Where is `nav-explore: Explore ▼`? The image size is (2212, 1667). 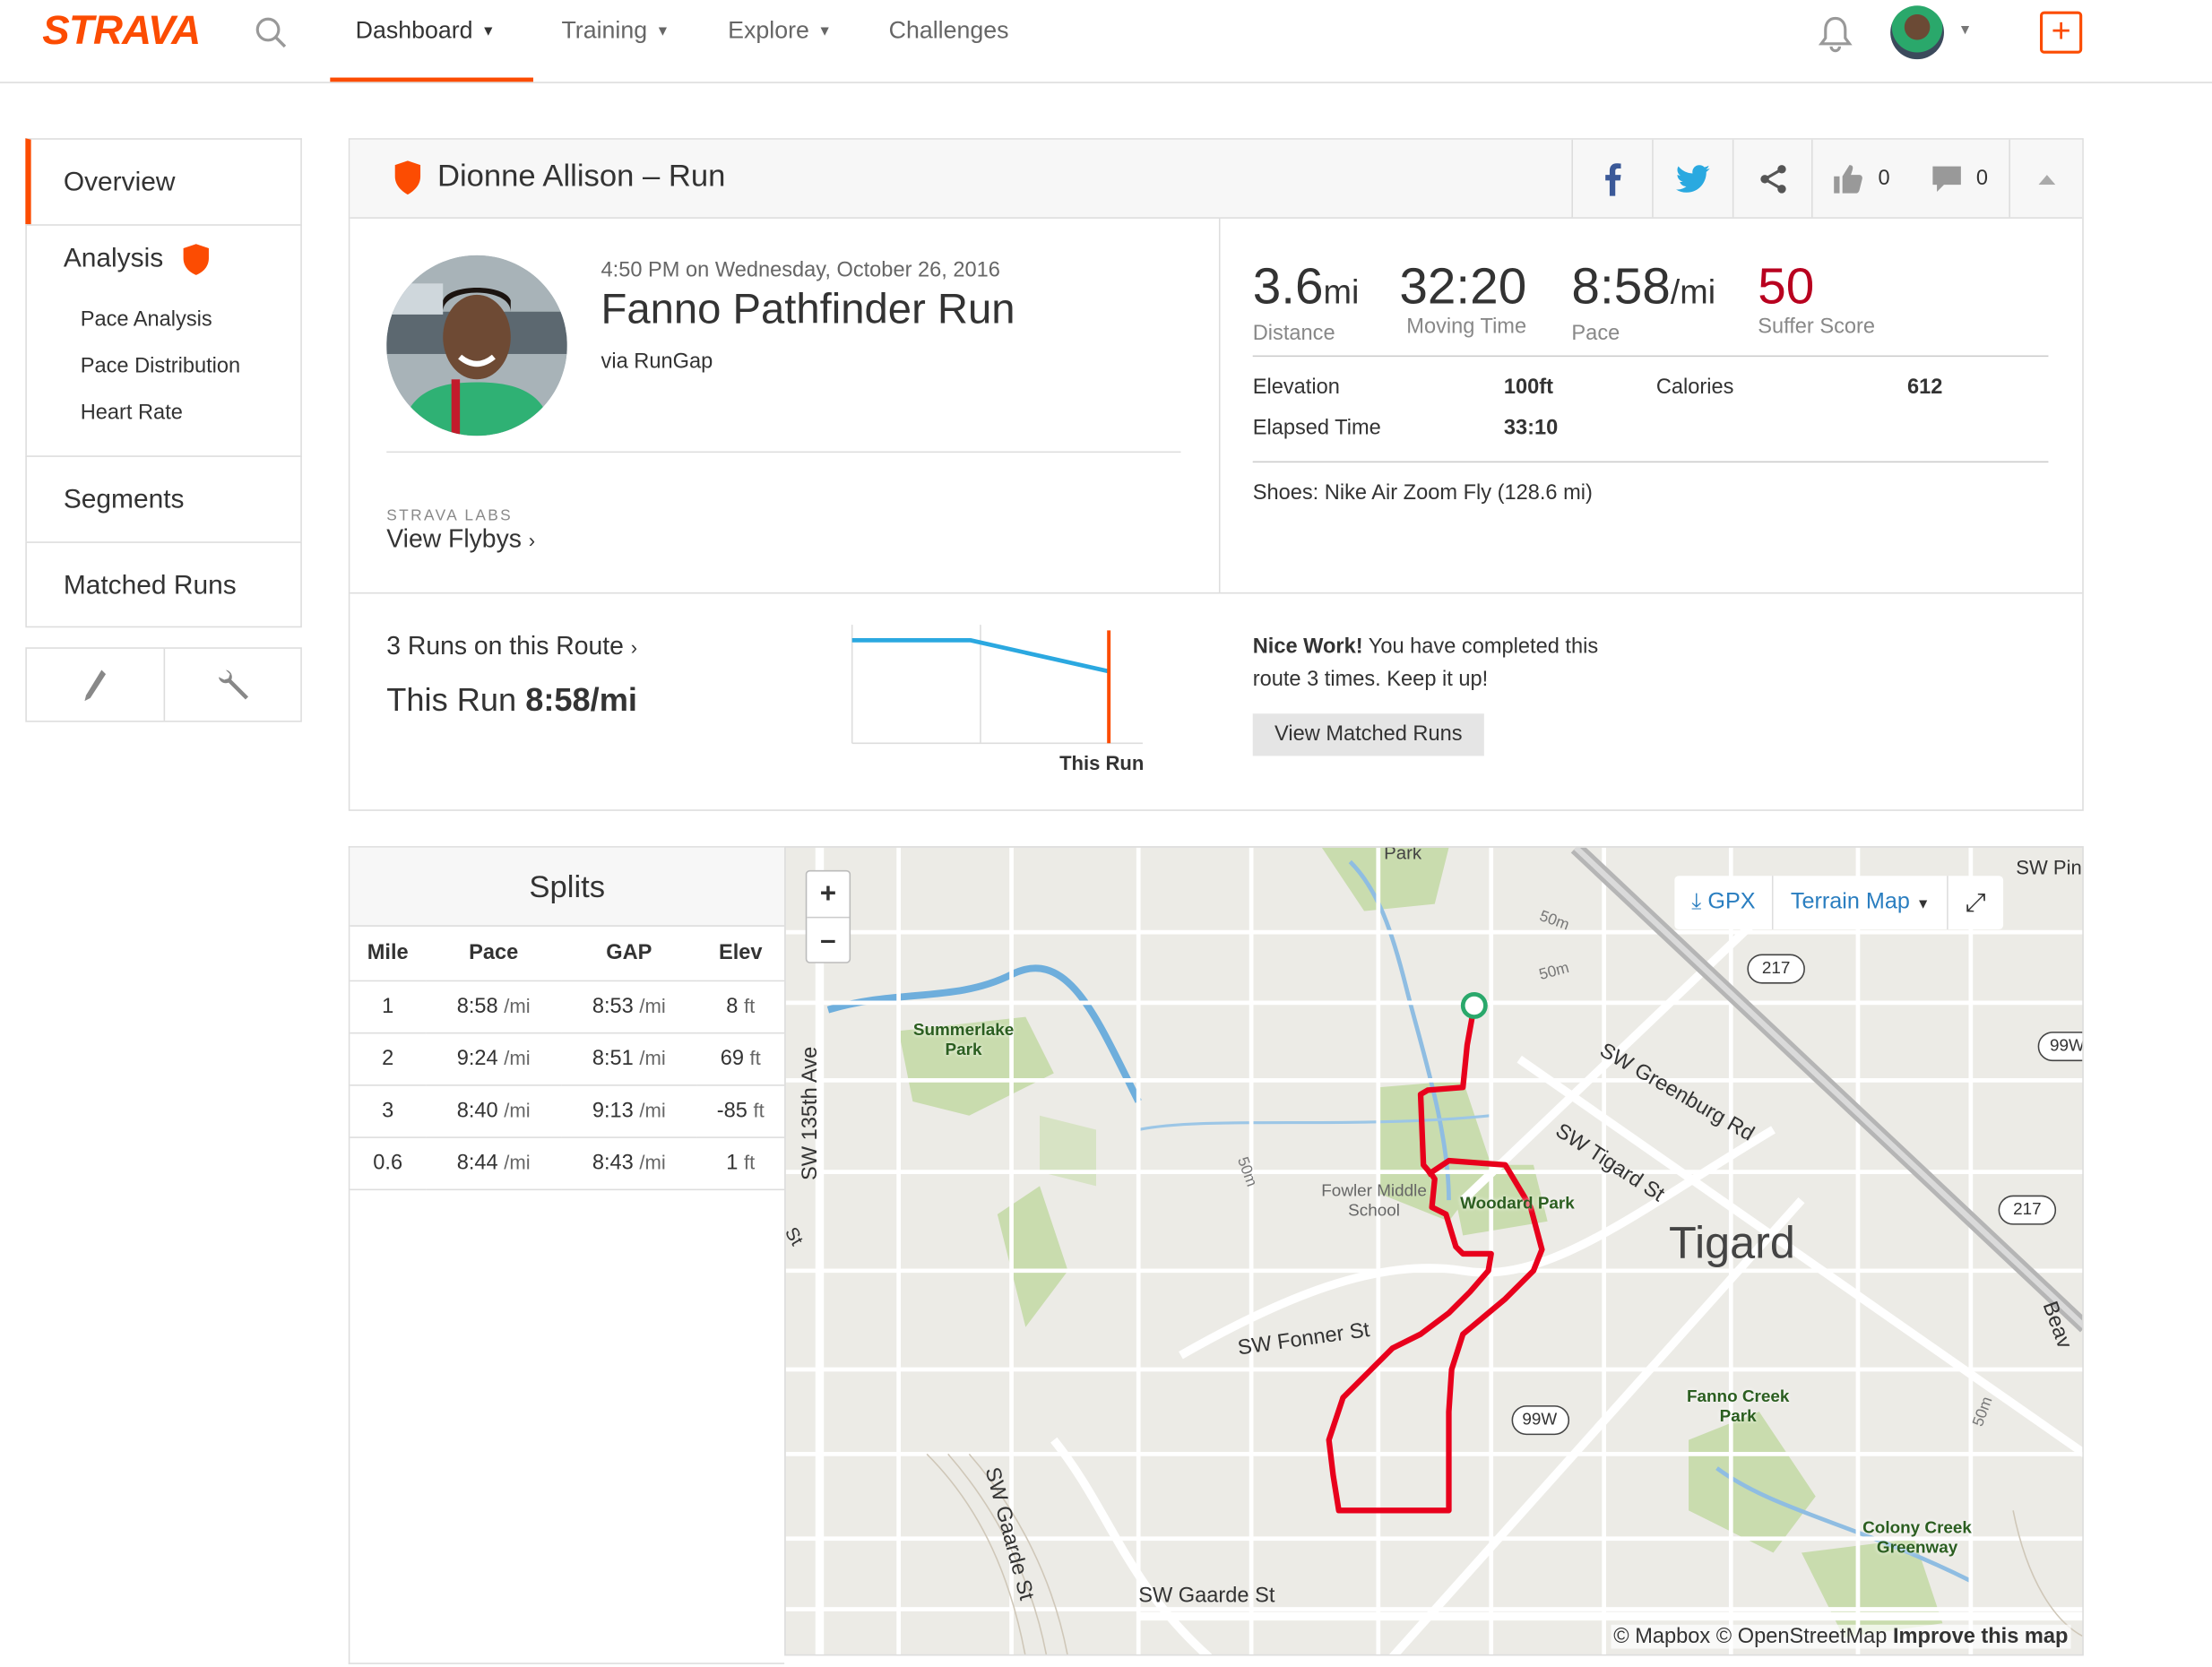 nav-explore: Explore ▼ is located at coordinates (780, 30).